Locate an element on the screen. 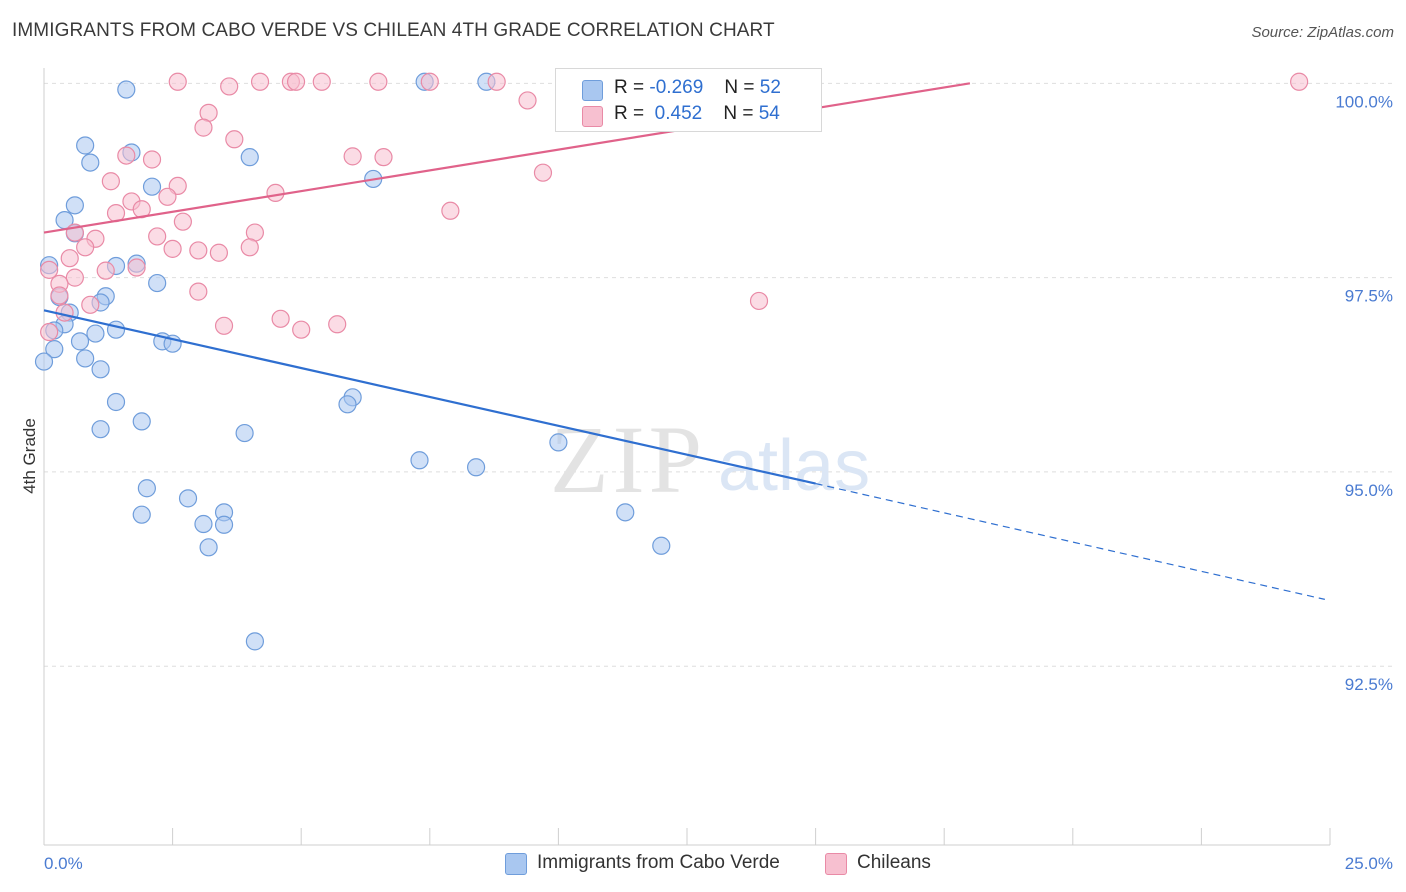  legend-label-cabo-verde: Immigrants from Cabo Verde is located at coordinates (658, 862).